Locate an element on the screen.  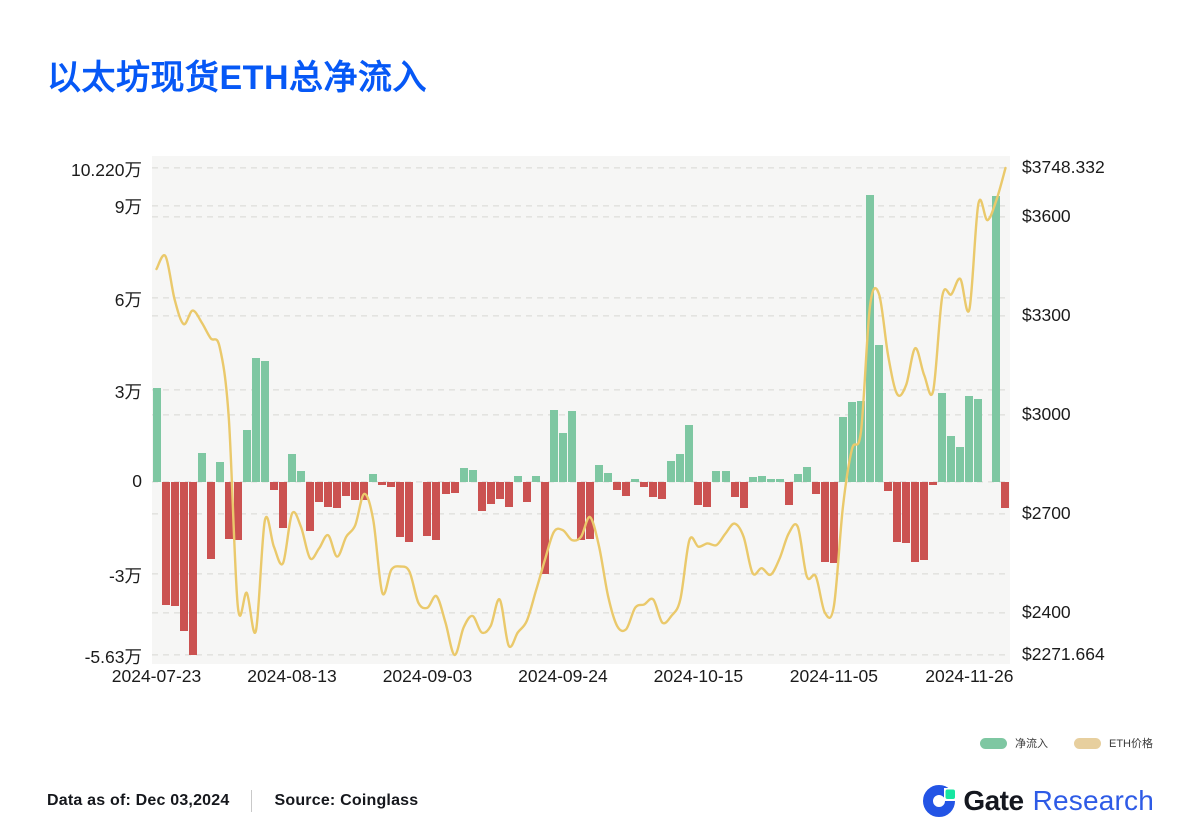
y-axis-label-right: $3000 is located at coordinates (1046, 413).